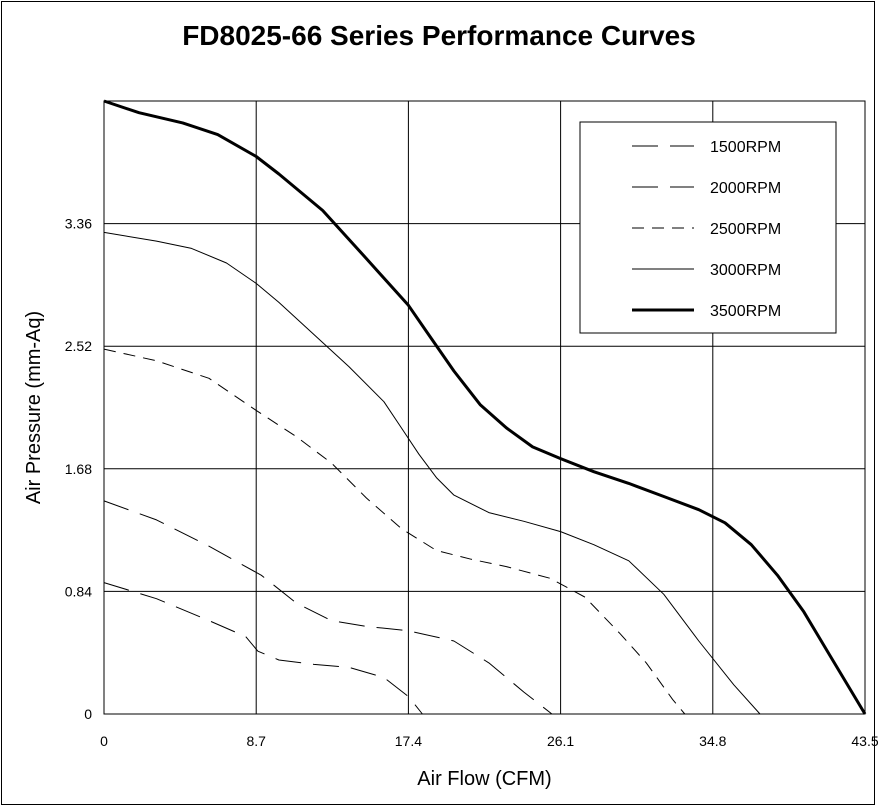  Describe the element at coordinates (745, 188) in the screenshot. I see `legend-label: 2000RPM` at that location.